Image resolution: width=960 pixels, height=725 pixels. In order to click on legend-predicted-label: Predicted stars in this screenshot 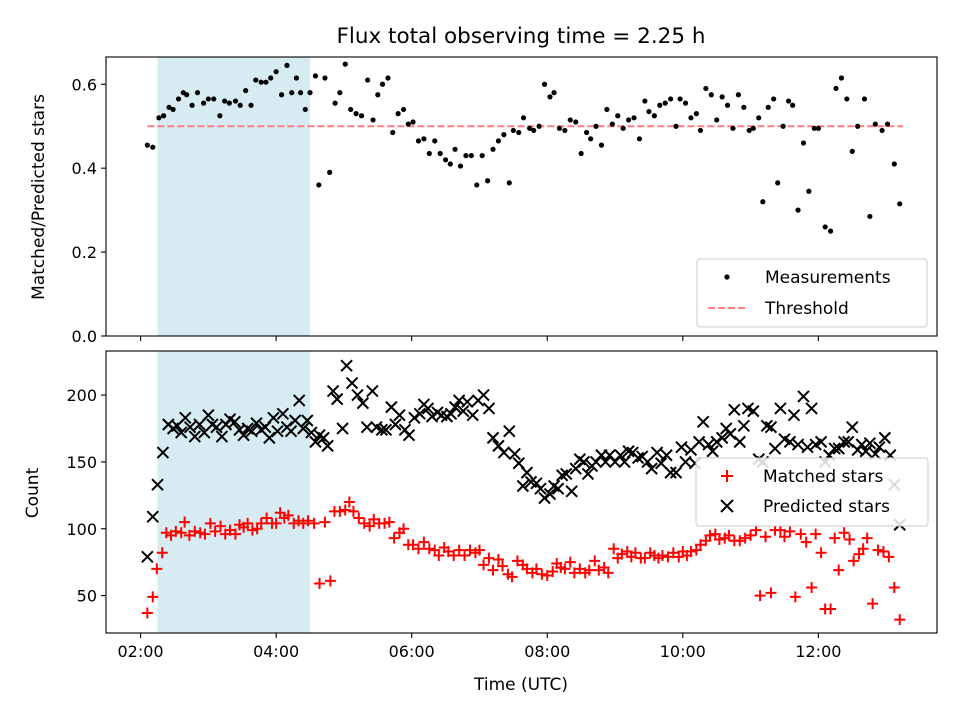, I will do `click(826, 507)`.